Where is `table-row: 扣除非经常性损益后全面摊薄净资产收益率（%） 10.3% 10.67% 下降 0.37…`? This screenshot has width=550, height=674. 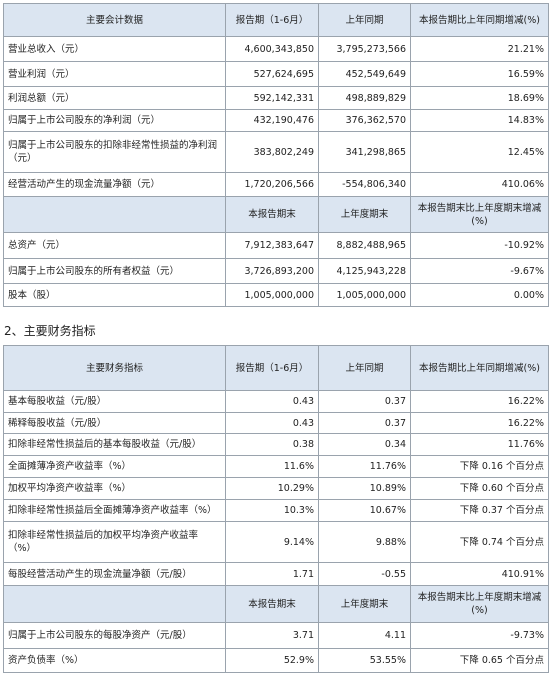
table-row: 扣除非经常性损益后全面摊薄净资产收益率（%） 10.3% 10.67% 下降 0.37… is located at coordinates (276, 510).